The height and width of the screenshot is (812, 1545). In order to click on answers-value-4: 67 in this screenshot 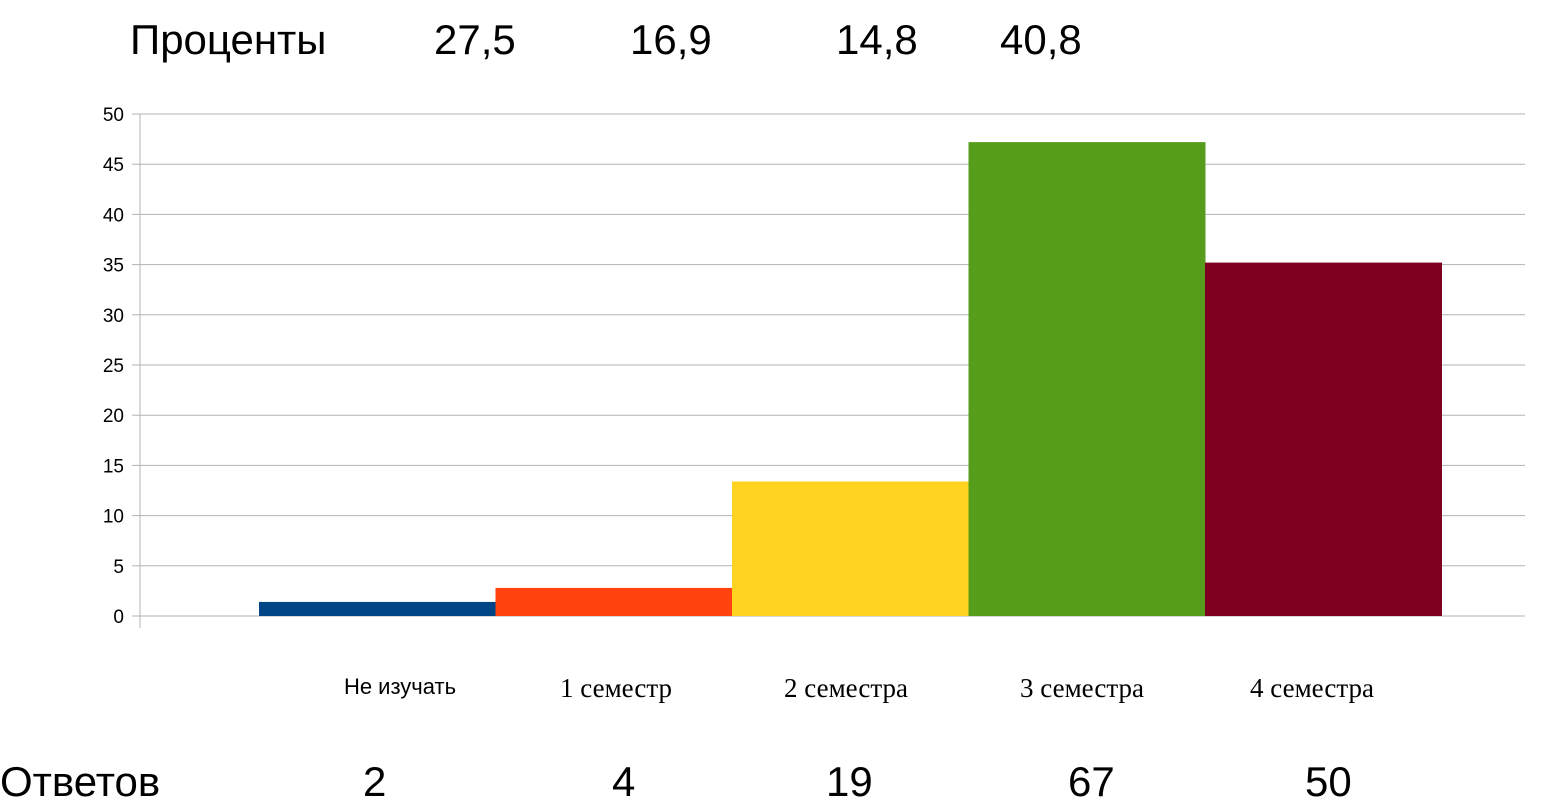, I will do `click(1091, 781)`.